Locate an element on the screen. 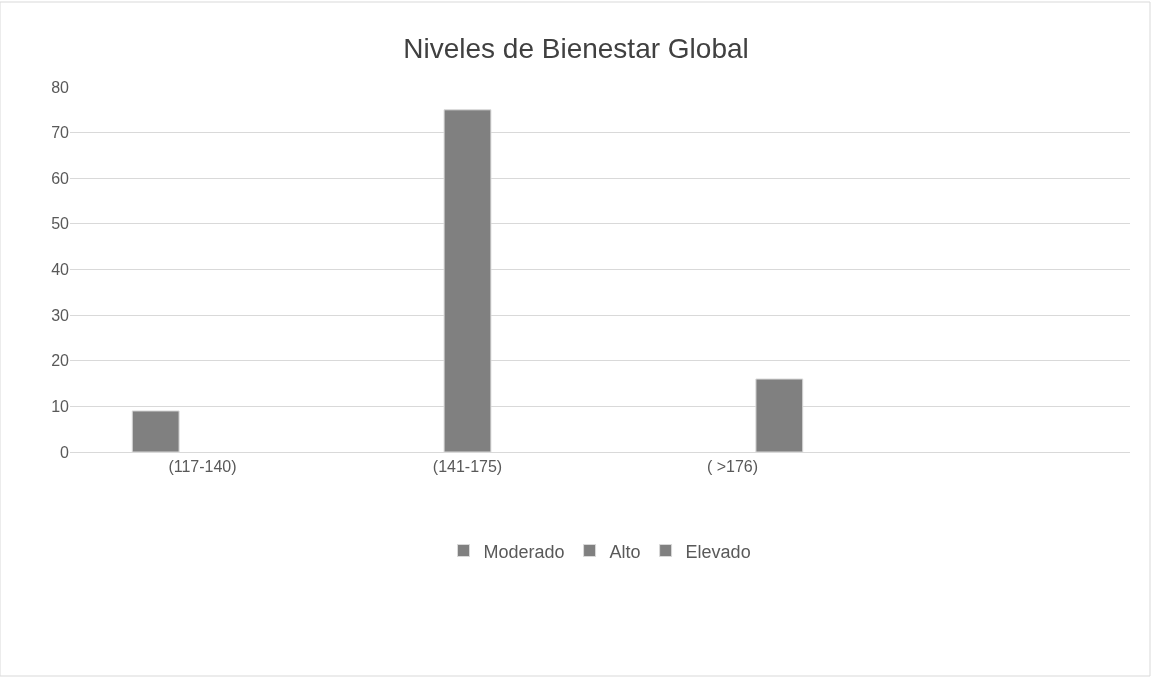 Image resolution: width=1152 pixels, height=678 pixels. y-tick-label: 70 is located at coordinates (60, 133).